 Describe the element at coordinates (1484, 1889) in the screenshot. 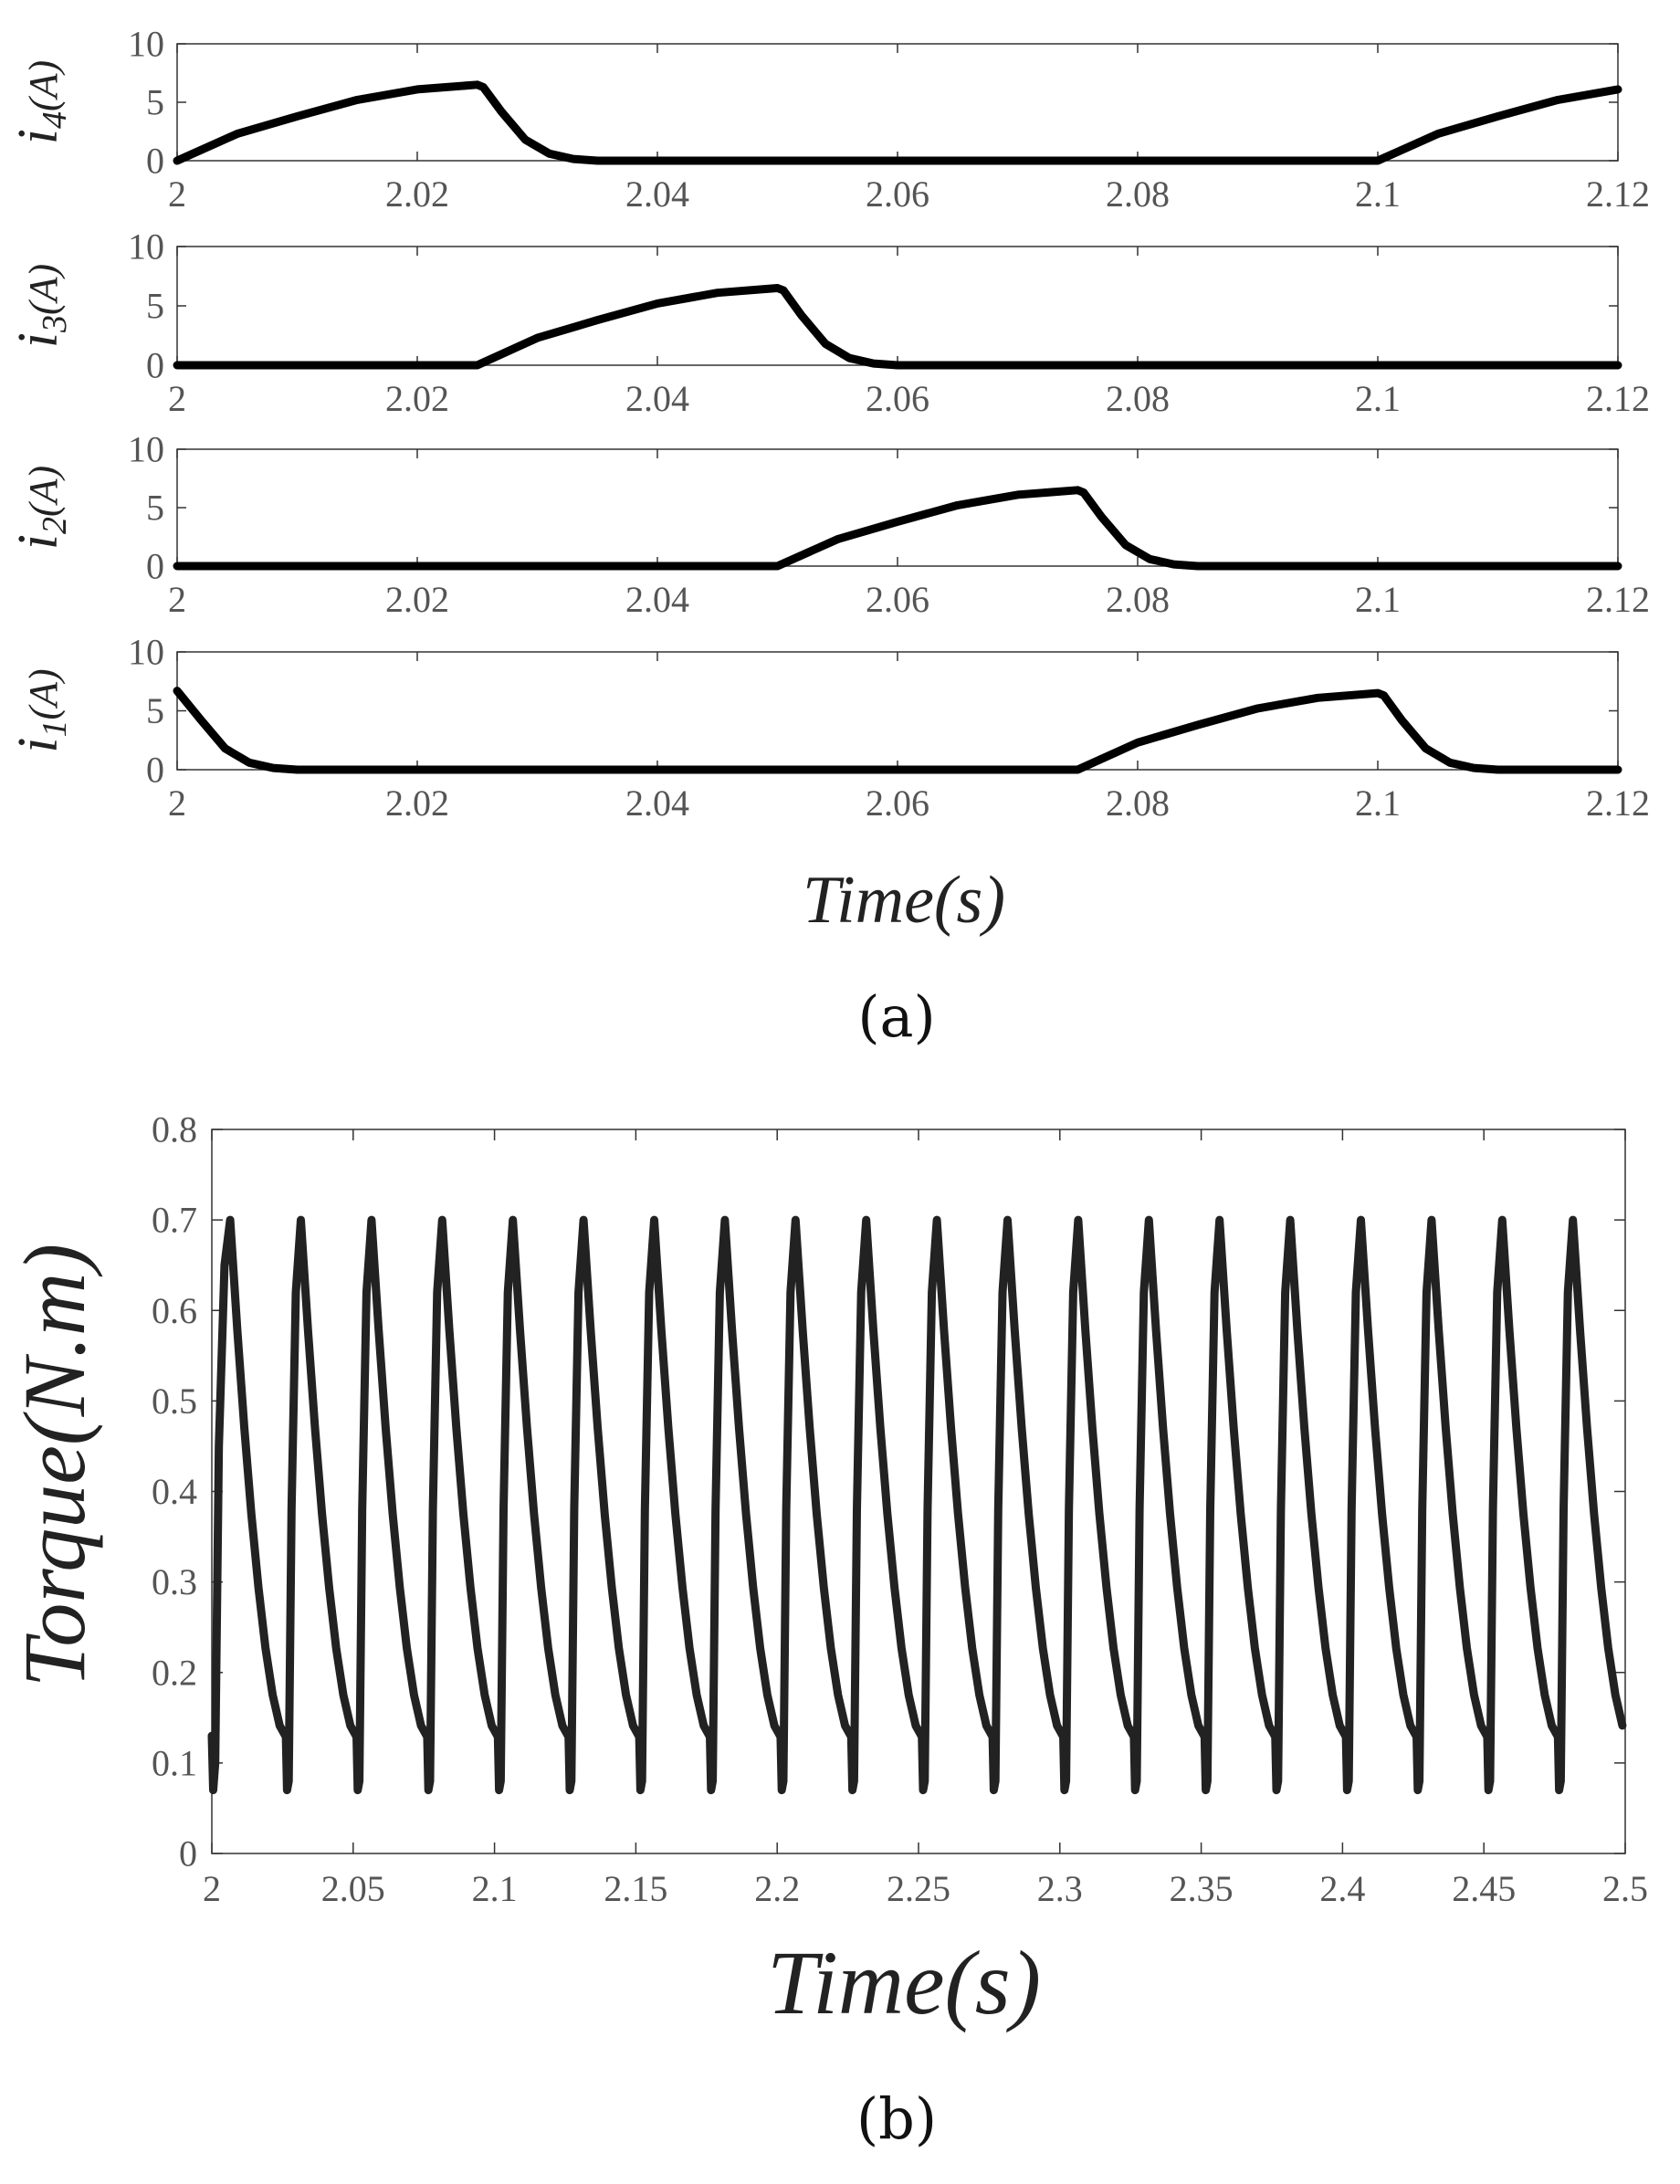

I see `x-tick-label: 2.45` at that location.